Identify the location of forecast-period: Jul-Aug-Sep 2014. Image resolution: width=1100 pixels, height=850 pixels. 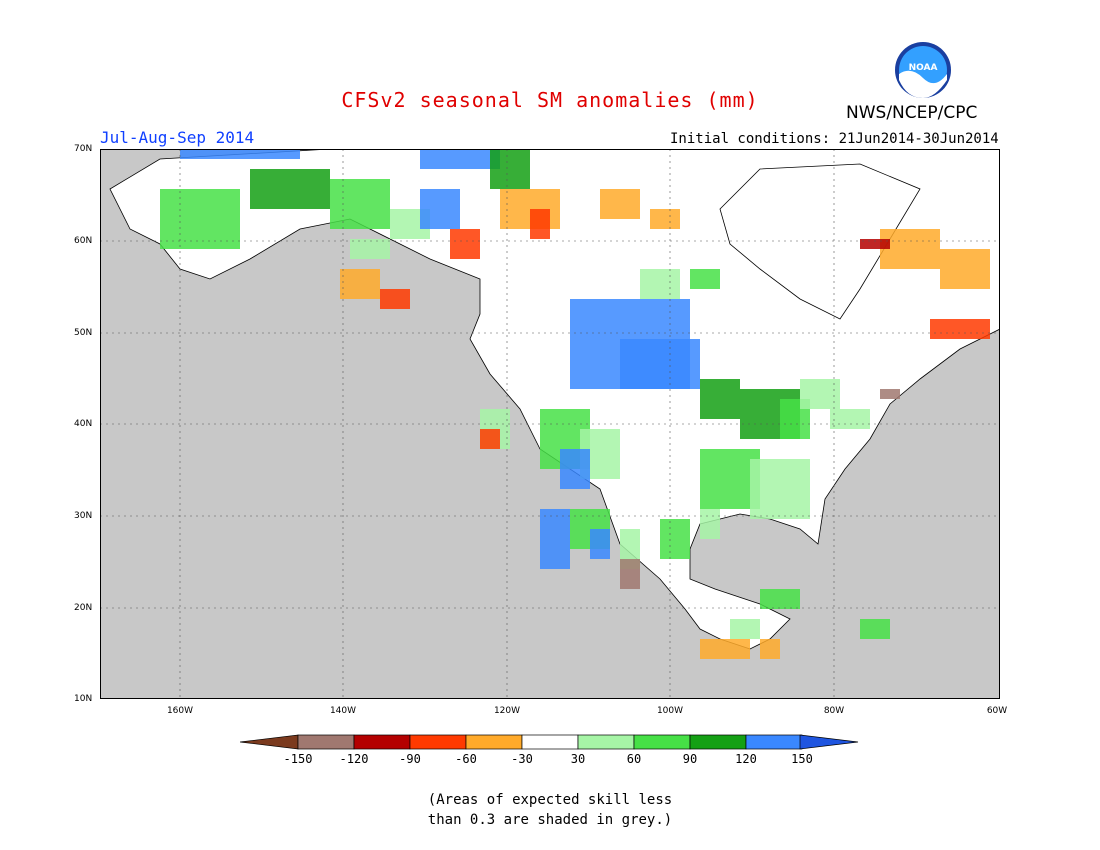
(177, 137).